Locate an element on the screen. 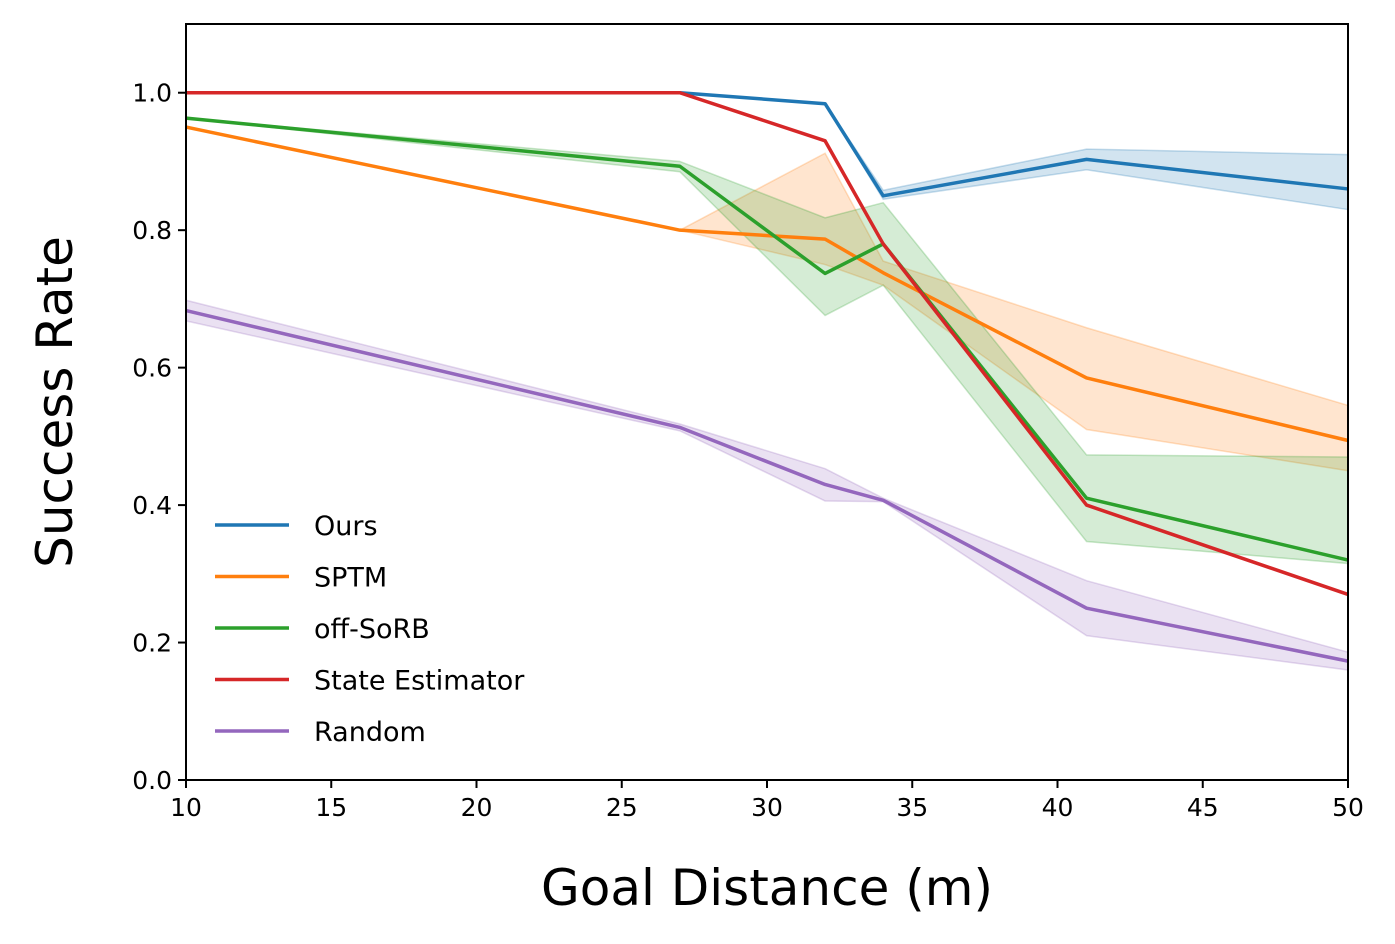  x-tick-label: 50 is located at coordinates (1348, 807).